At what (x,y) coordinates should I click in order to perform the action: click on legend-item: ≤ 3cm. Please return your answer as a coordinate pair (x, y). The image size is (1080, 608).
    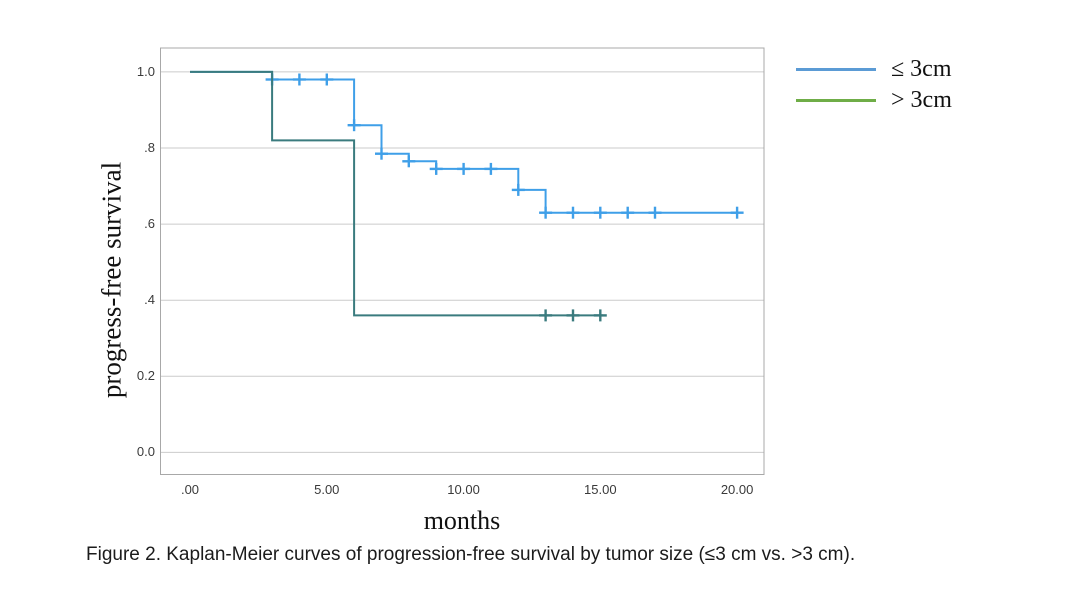
    Looking at the image, I should click on (874, 69).